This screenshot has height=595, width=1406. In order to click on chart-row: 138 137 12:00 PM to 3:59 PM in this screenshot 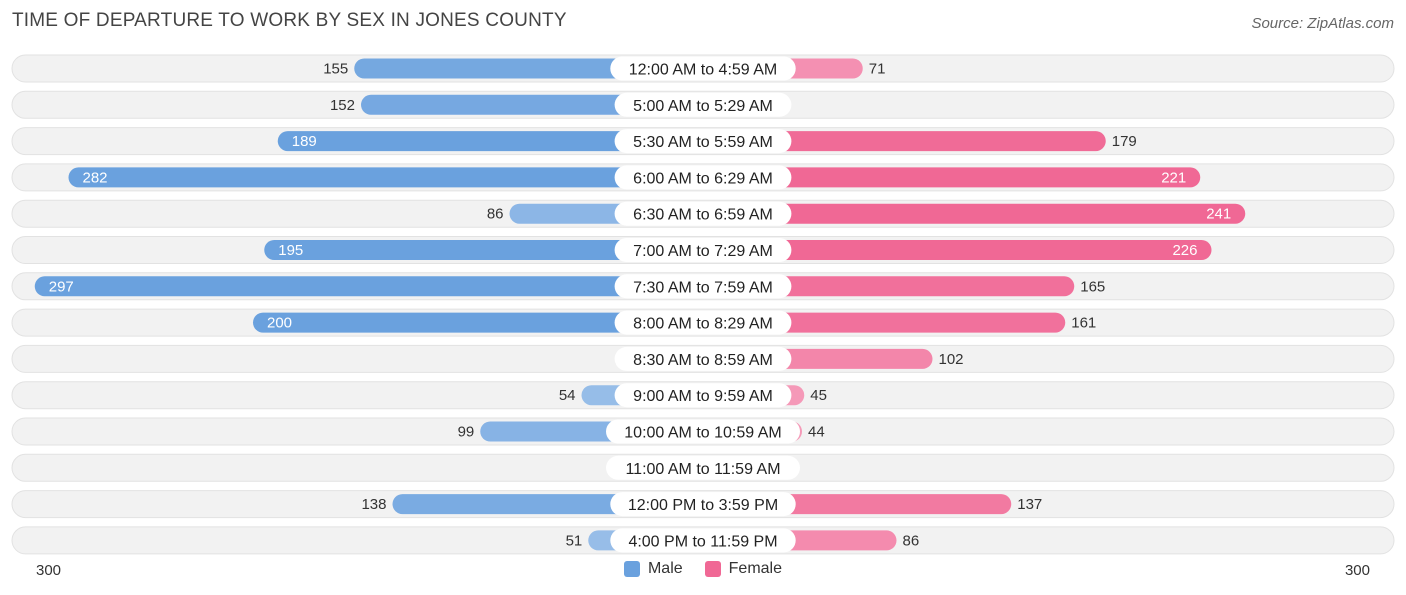, I will do `click(703, 504)`.